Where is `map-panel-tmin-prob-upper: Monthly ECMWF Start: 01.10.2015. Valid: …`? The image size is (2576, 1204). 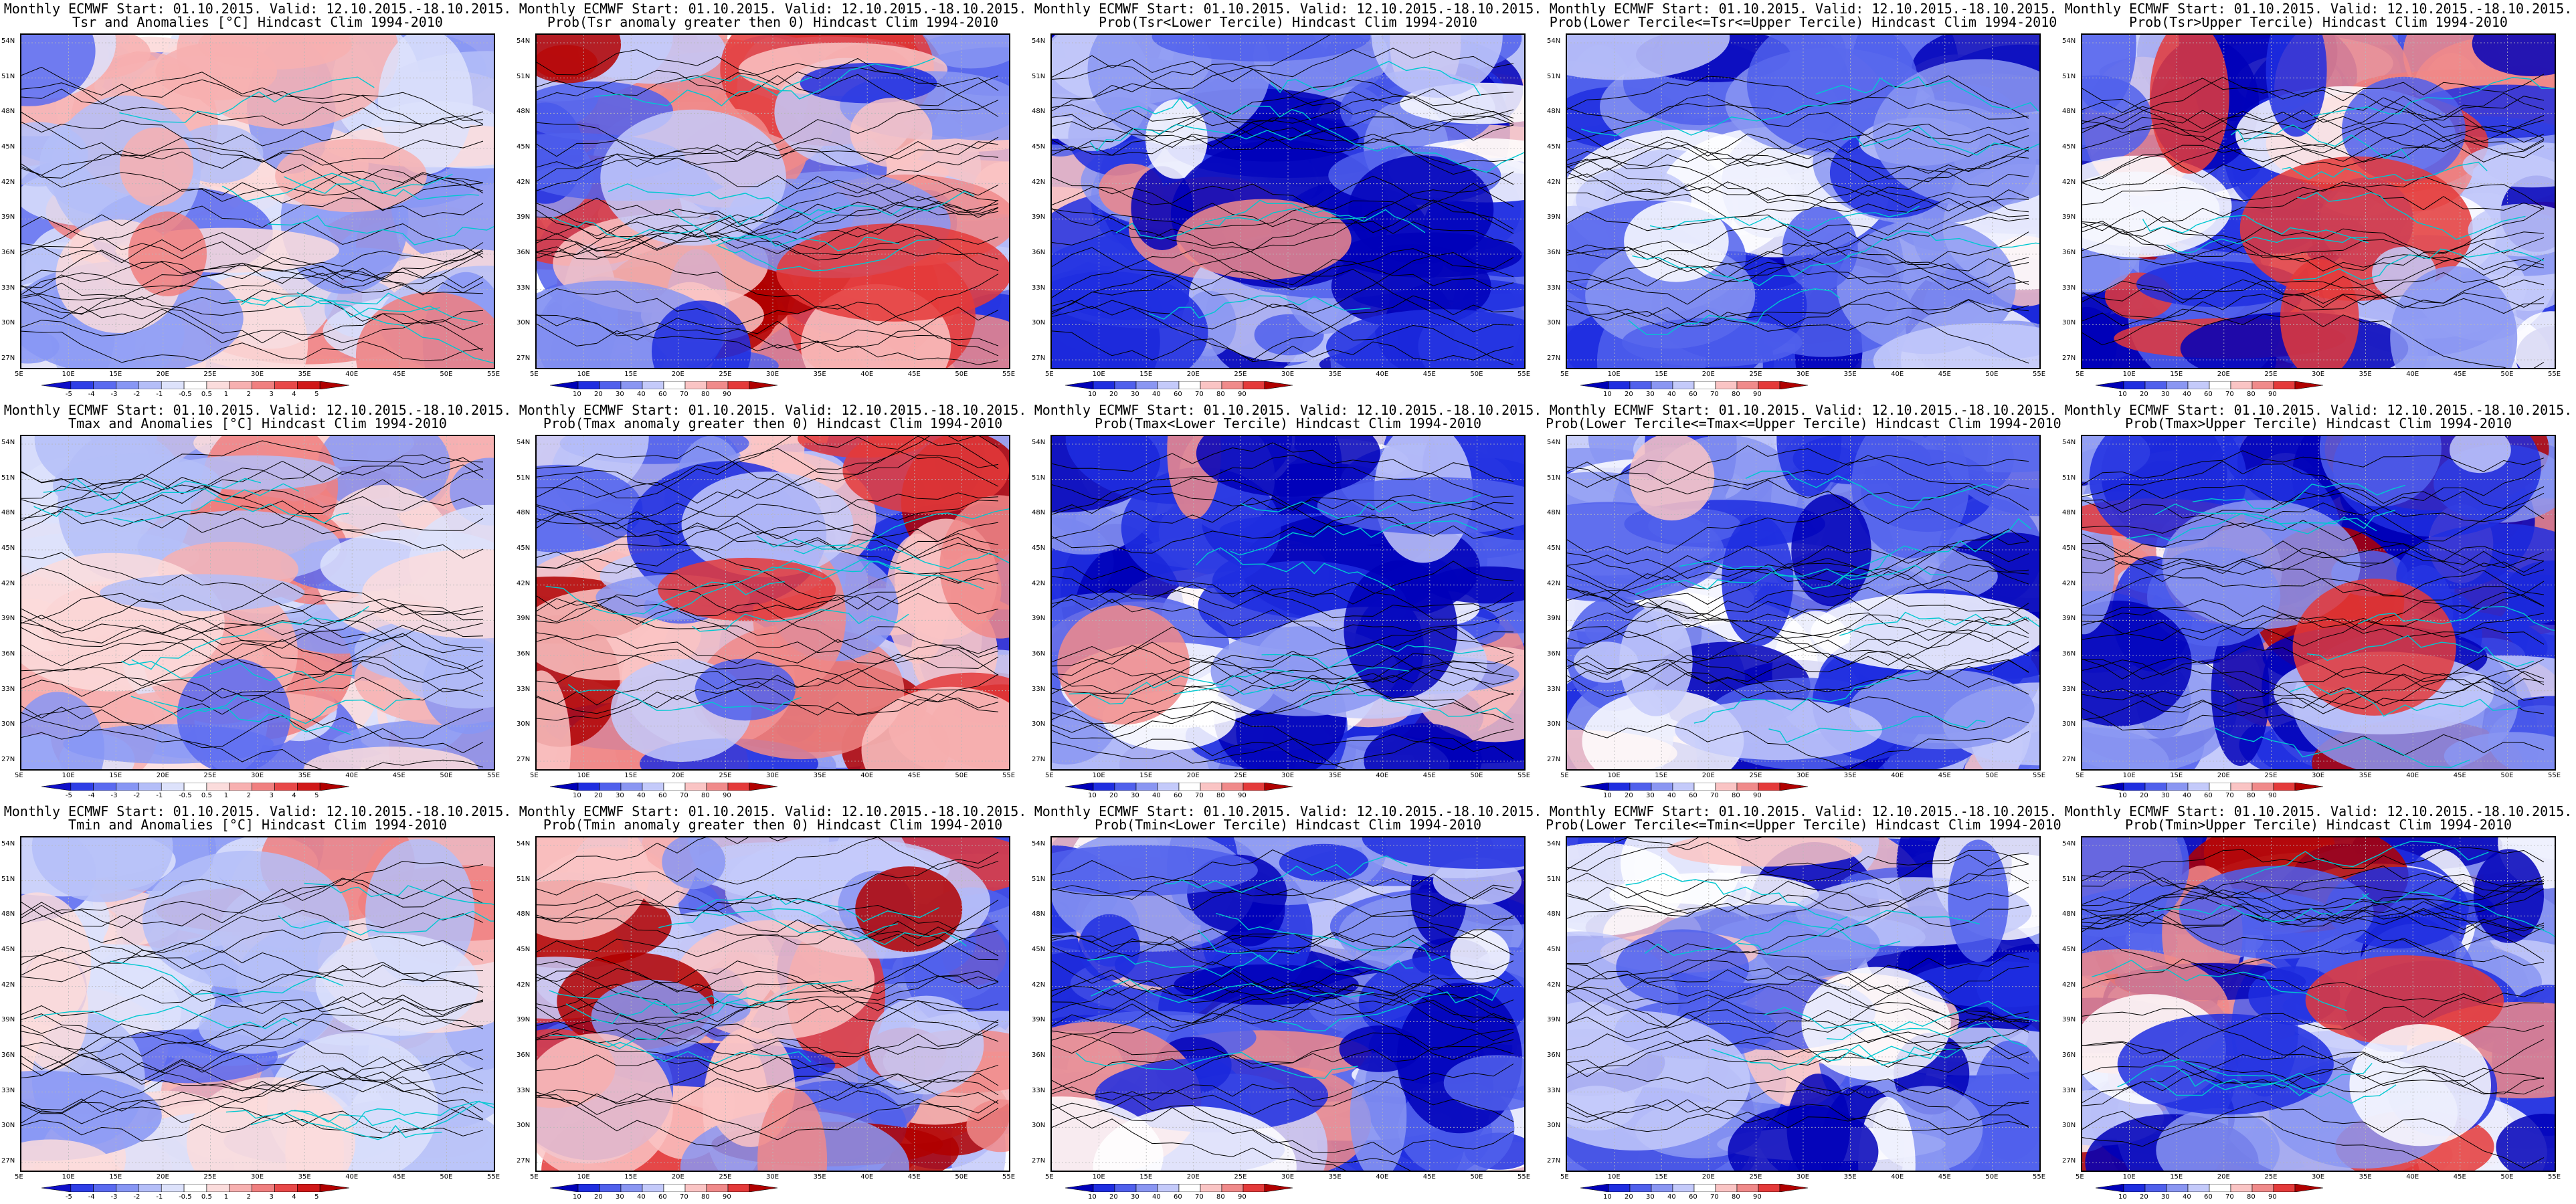 map-panel-tmin-prob-upper: Monthly ECMWF Start: 01.10.2015. Valid: … is located at coordinates (2318, 1003).